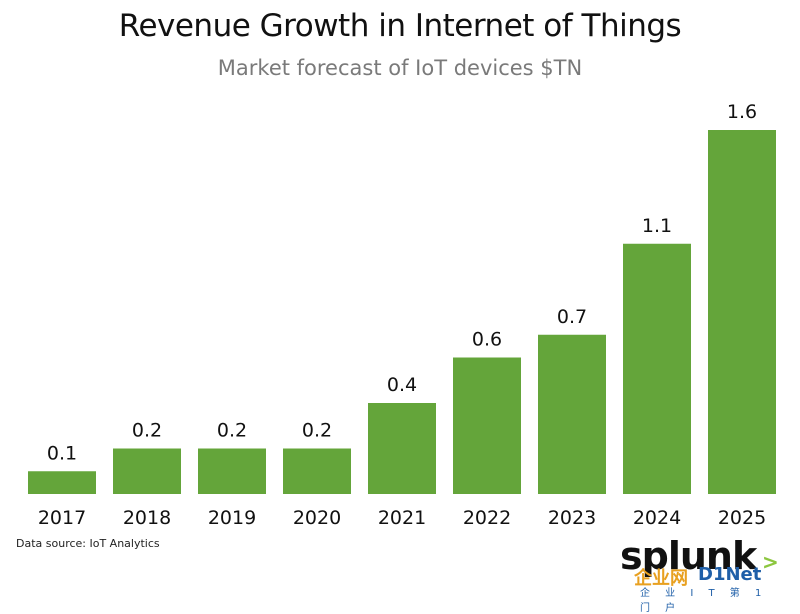  Describe the element at coordinates (62, 453) in the screenshot. I see `data-label-2017: 0.1` at that location.